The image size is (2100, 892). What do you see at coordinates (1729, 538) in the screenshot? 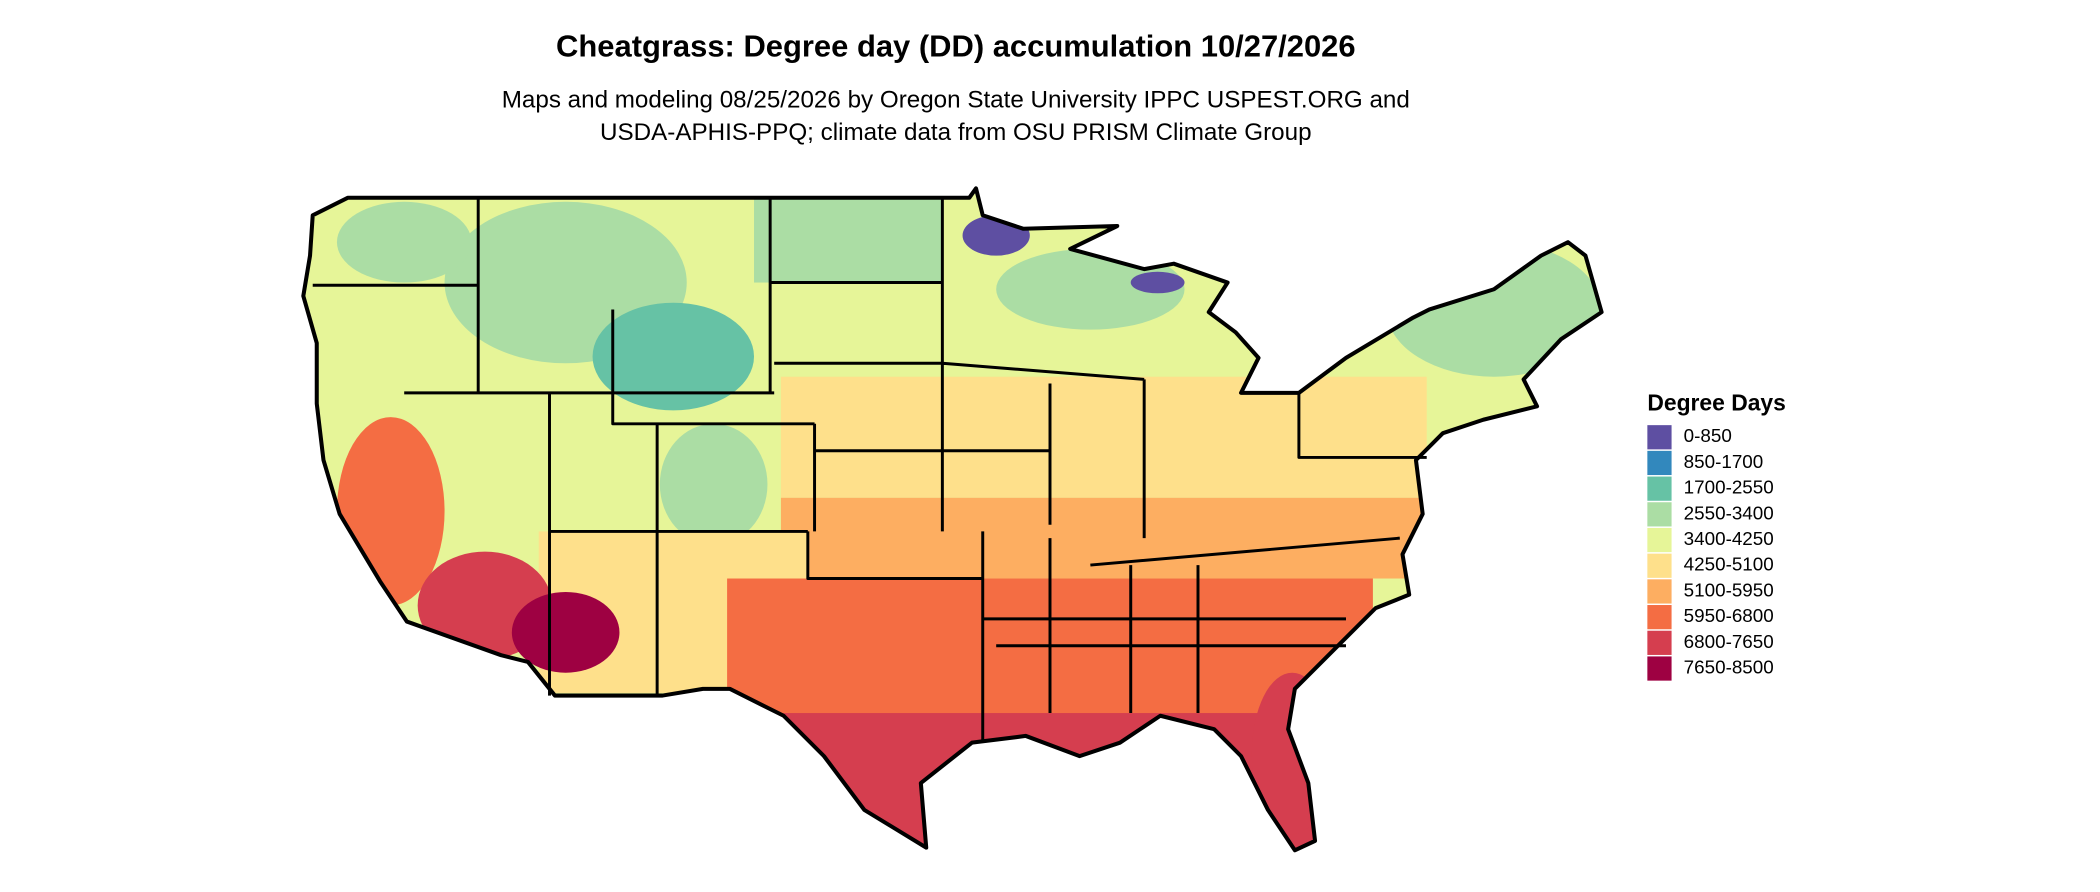
I see `legend-label: 3400-4250` at bounding box center [1729, 538].